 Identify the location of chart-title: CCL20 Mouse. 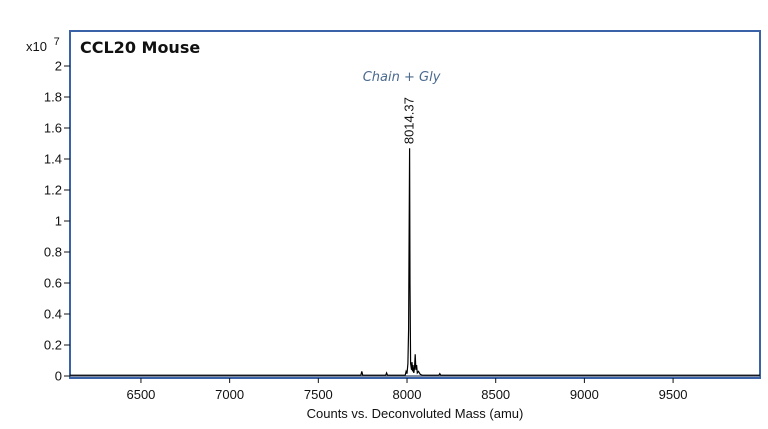
(140, 47).